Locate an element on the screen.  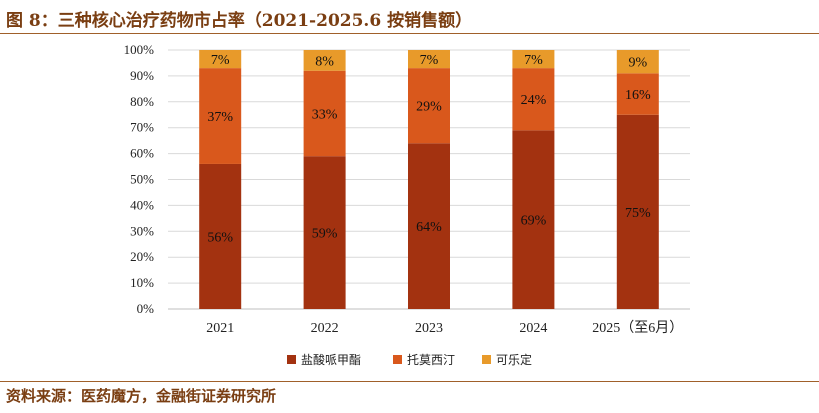
y-tick-label: 30% is located at coordinates (142, 230).